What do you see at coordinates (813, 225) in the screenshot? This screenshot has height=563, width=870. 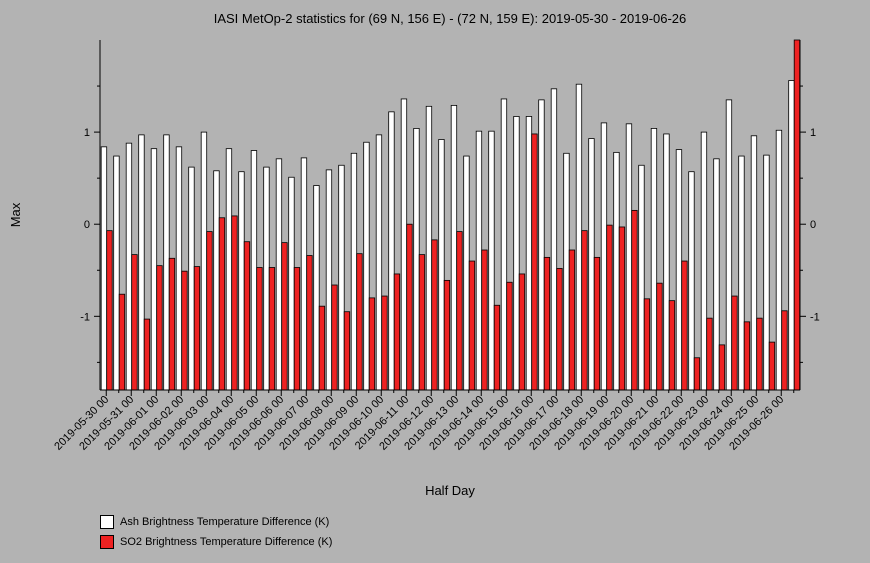 I see `y-tick-label-right: 0` at bounding box center [813, 225].